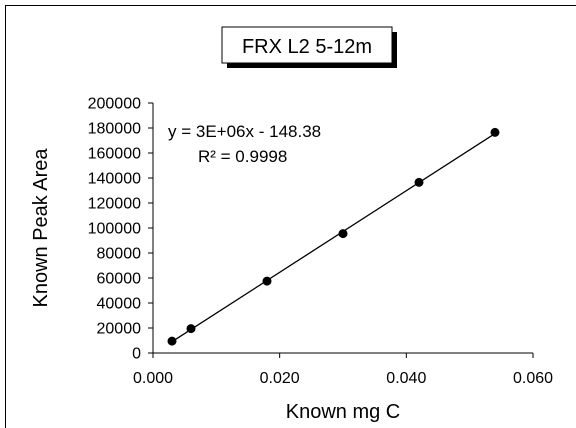  What do you see at coordinates (406, 378) in the screenshot?
I see `x-tick-label: 0.040` at bounding box center [406, 378].